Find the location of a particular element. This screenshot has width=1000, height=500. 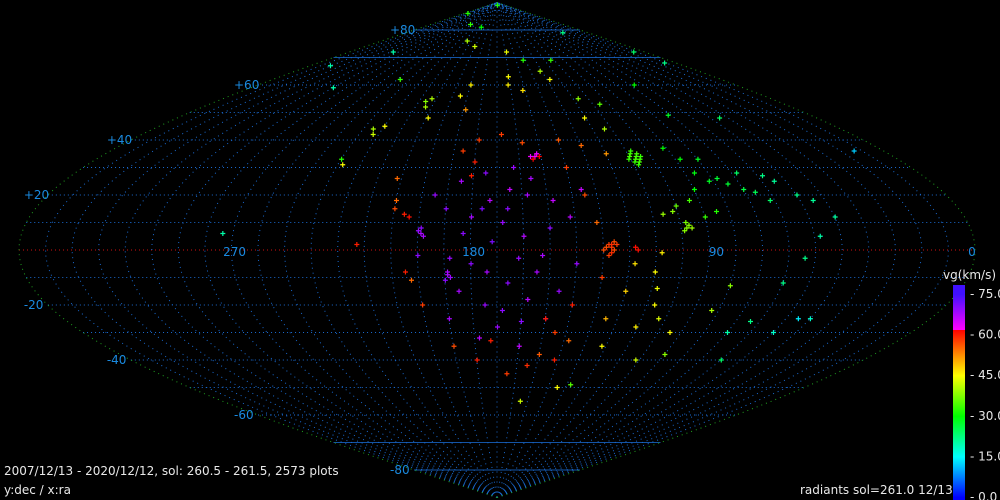

dec-tick-label: +80 is located at coordinates (402, 30).